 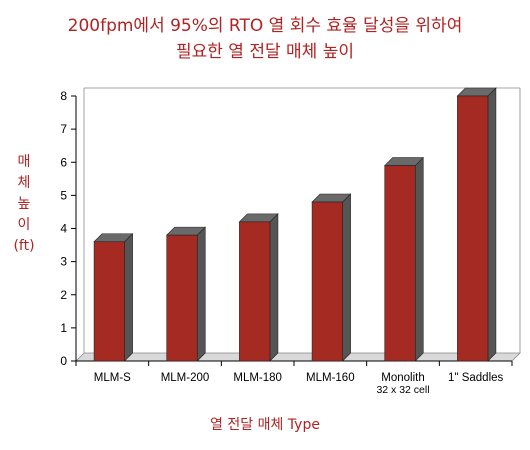 I want to click on x-axis-label: 열 전달 매체 Type, so click(x=265, y=425).